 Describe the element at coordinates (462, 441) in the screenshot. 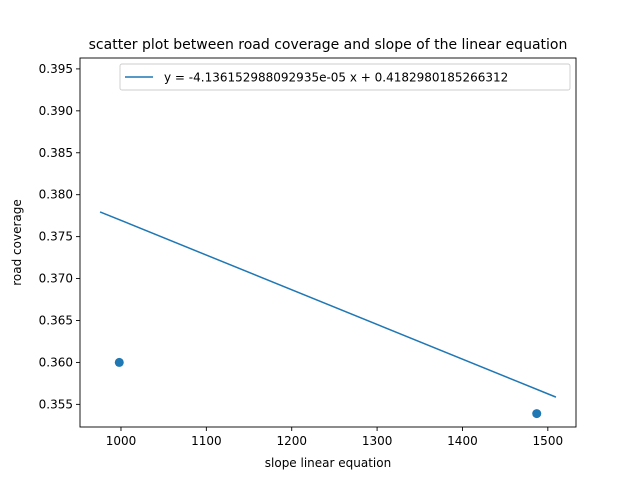

I see `x-tick-label: 1400` at that location.